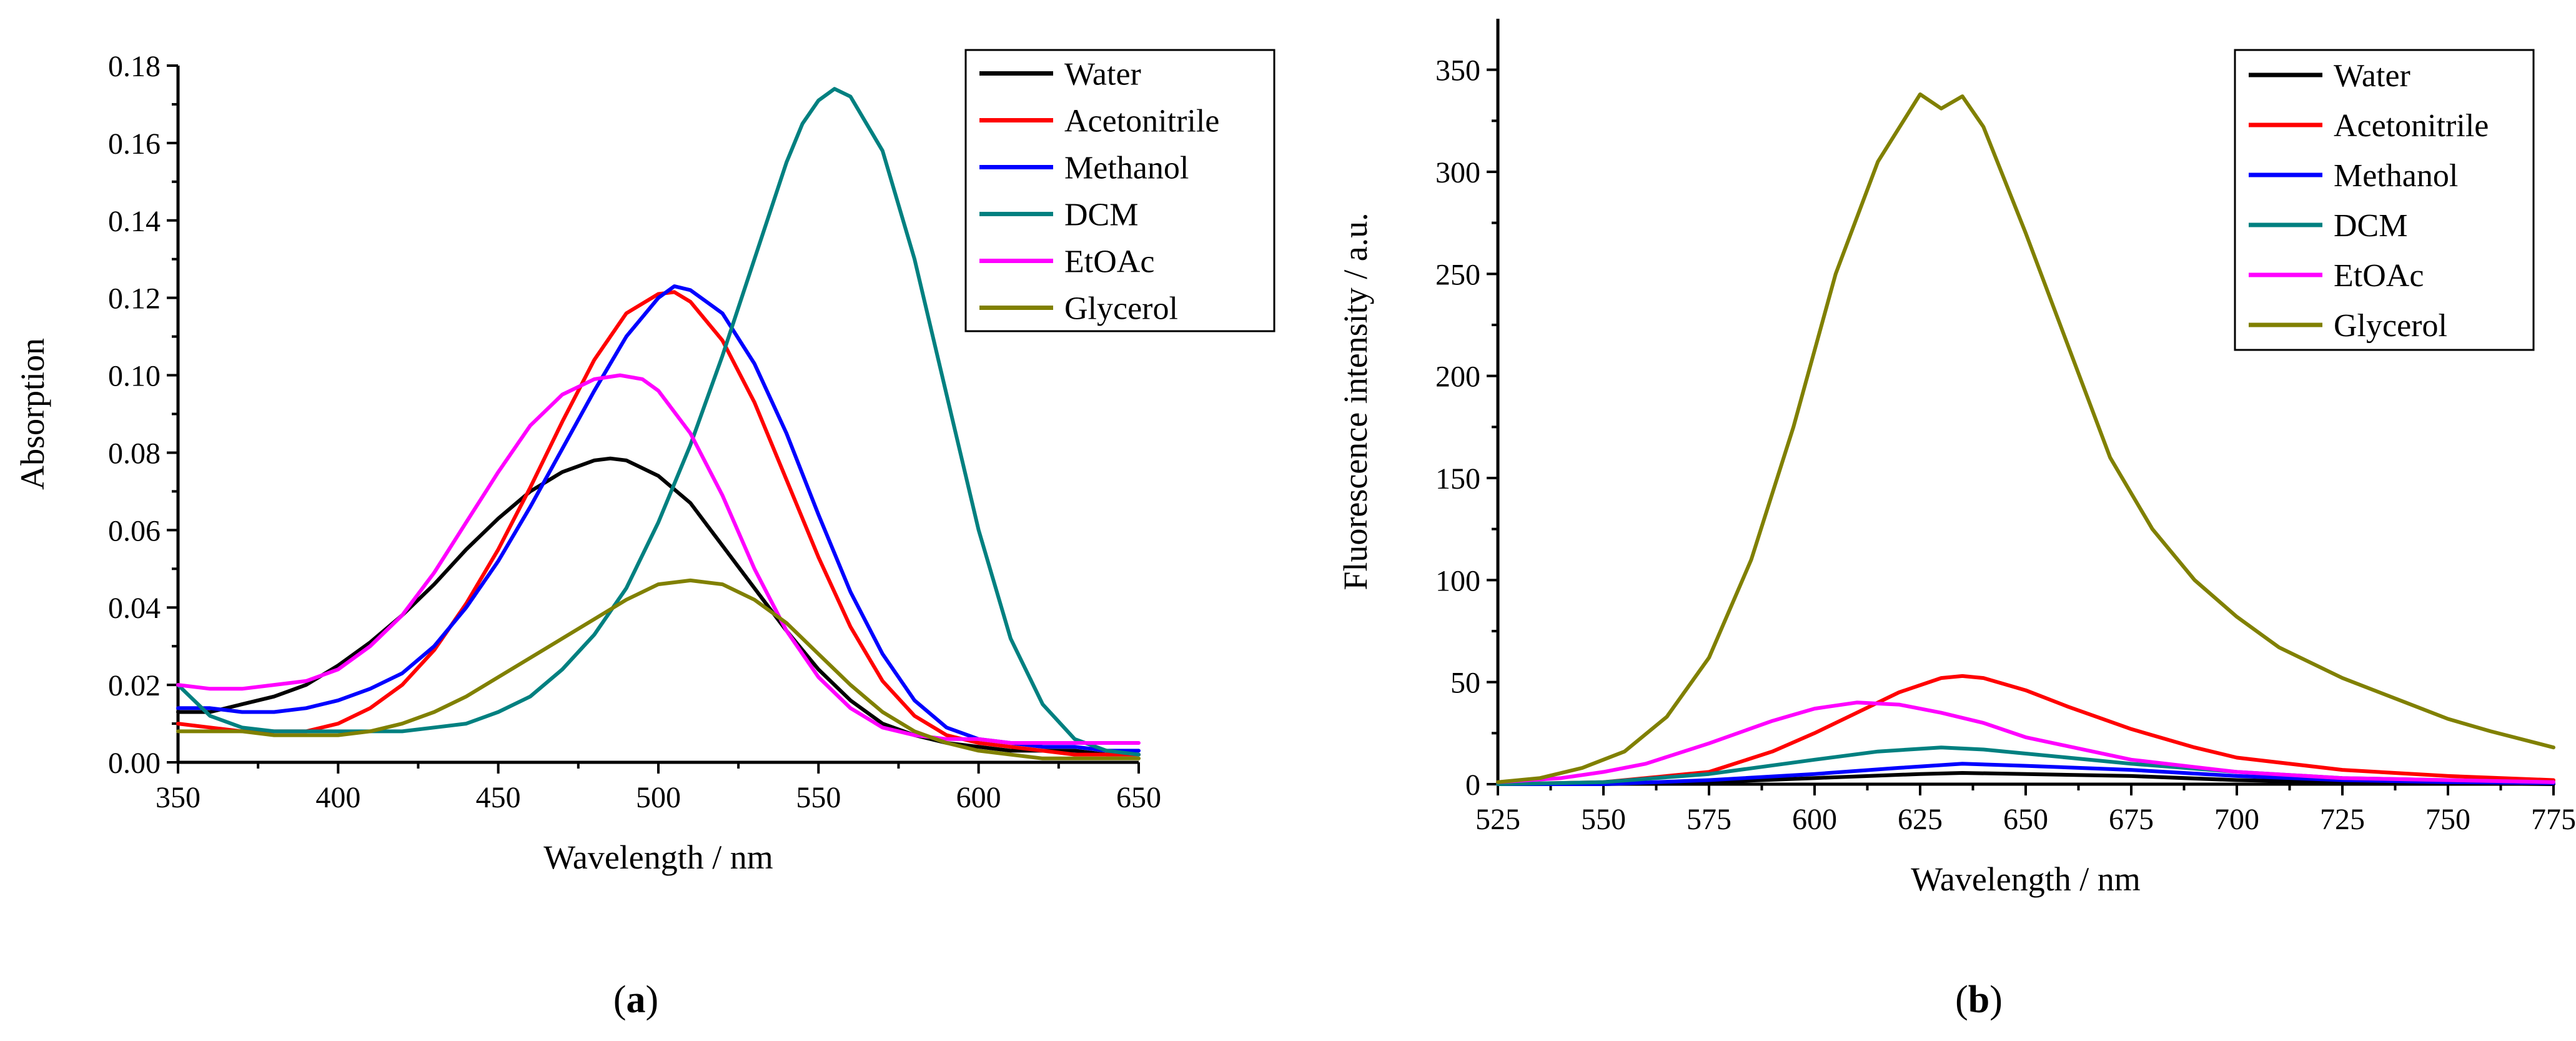 The width and height of the screenshot is (2576, 1041). What do you see at coordinates (658, 797) in the screenshot?
I see `x-tick-label: 500` at bounding box center [658, 797].